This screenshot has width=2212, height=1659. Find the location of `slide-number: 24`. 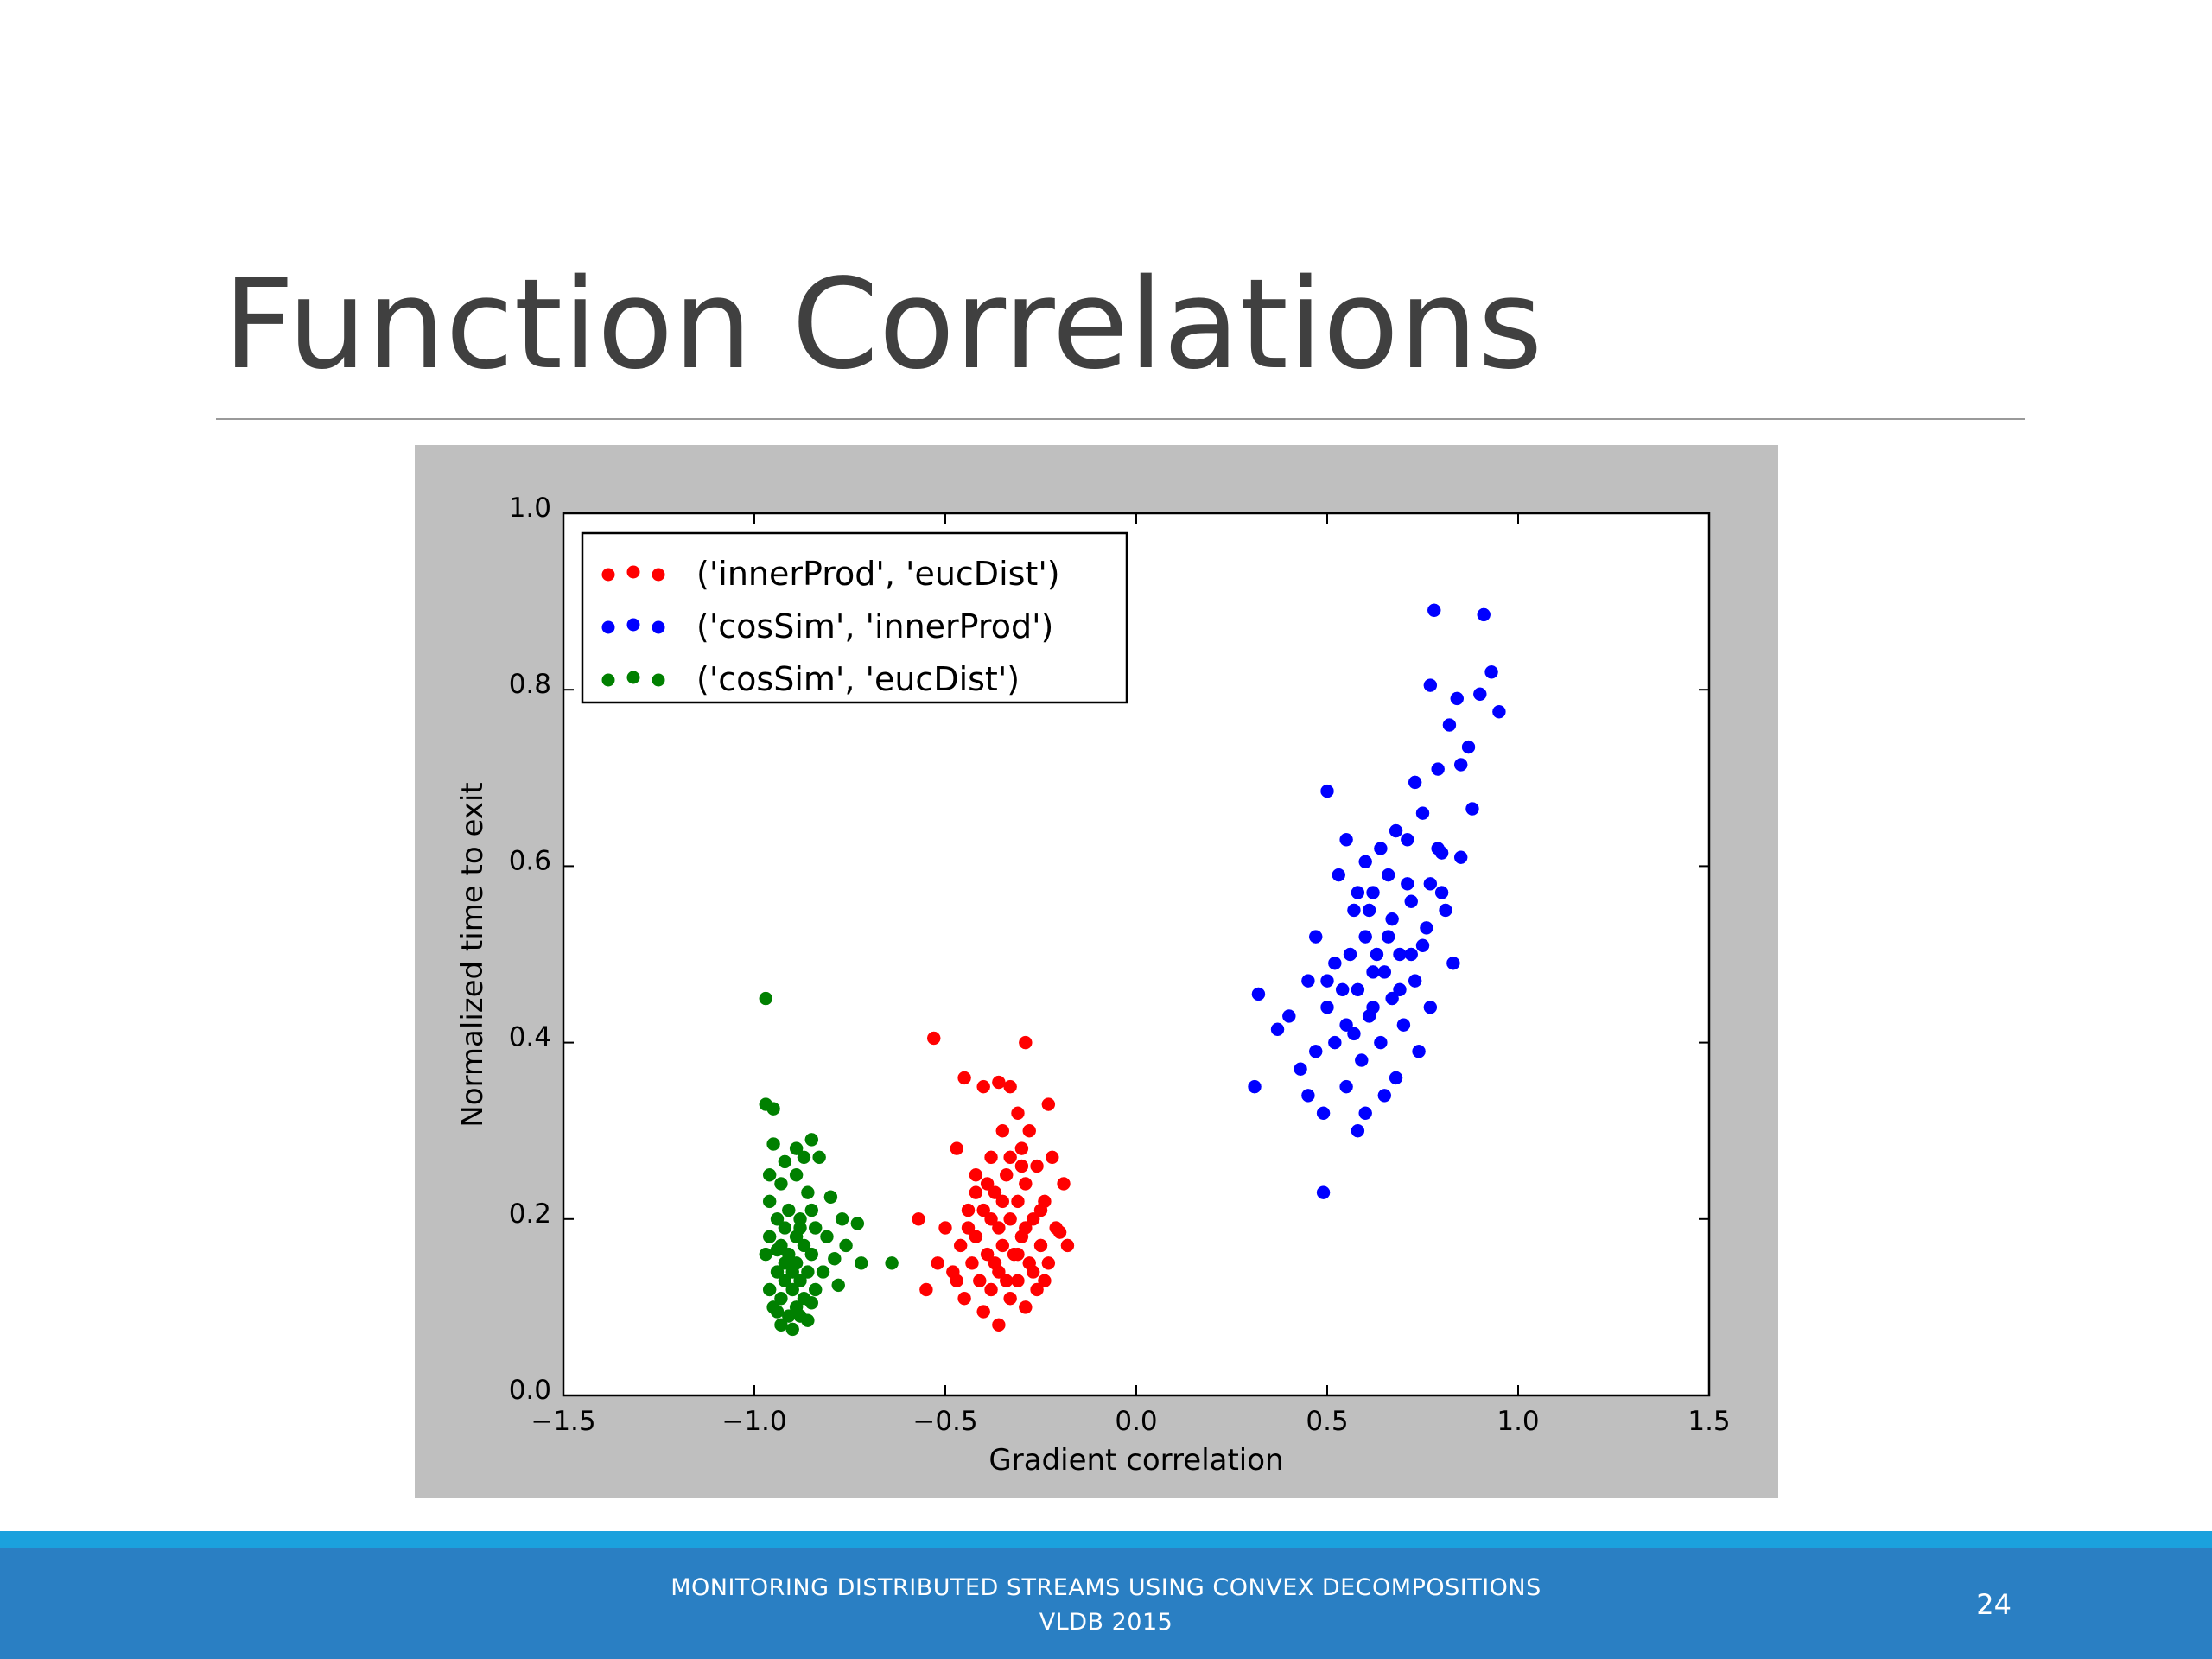

slide-number: 24 is located at coordinates (1994, 1604).